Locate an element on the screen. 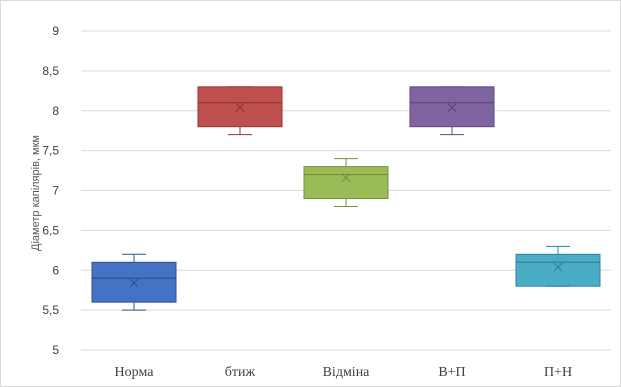 This screenshot has height=387, width=621. x-tick-label: П+Н is located at coordinates (558, 372).